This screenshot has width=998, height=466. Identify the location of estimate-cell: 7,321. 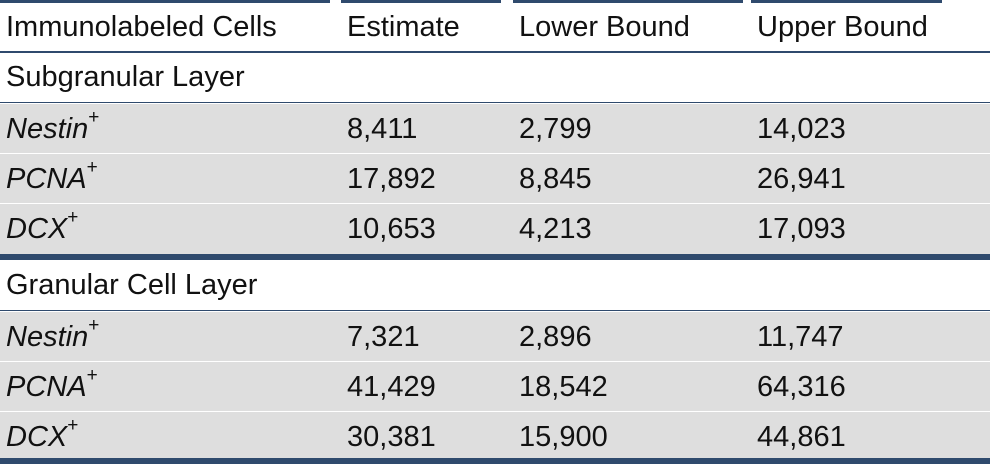
(383, 337).